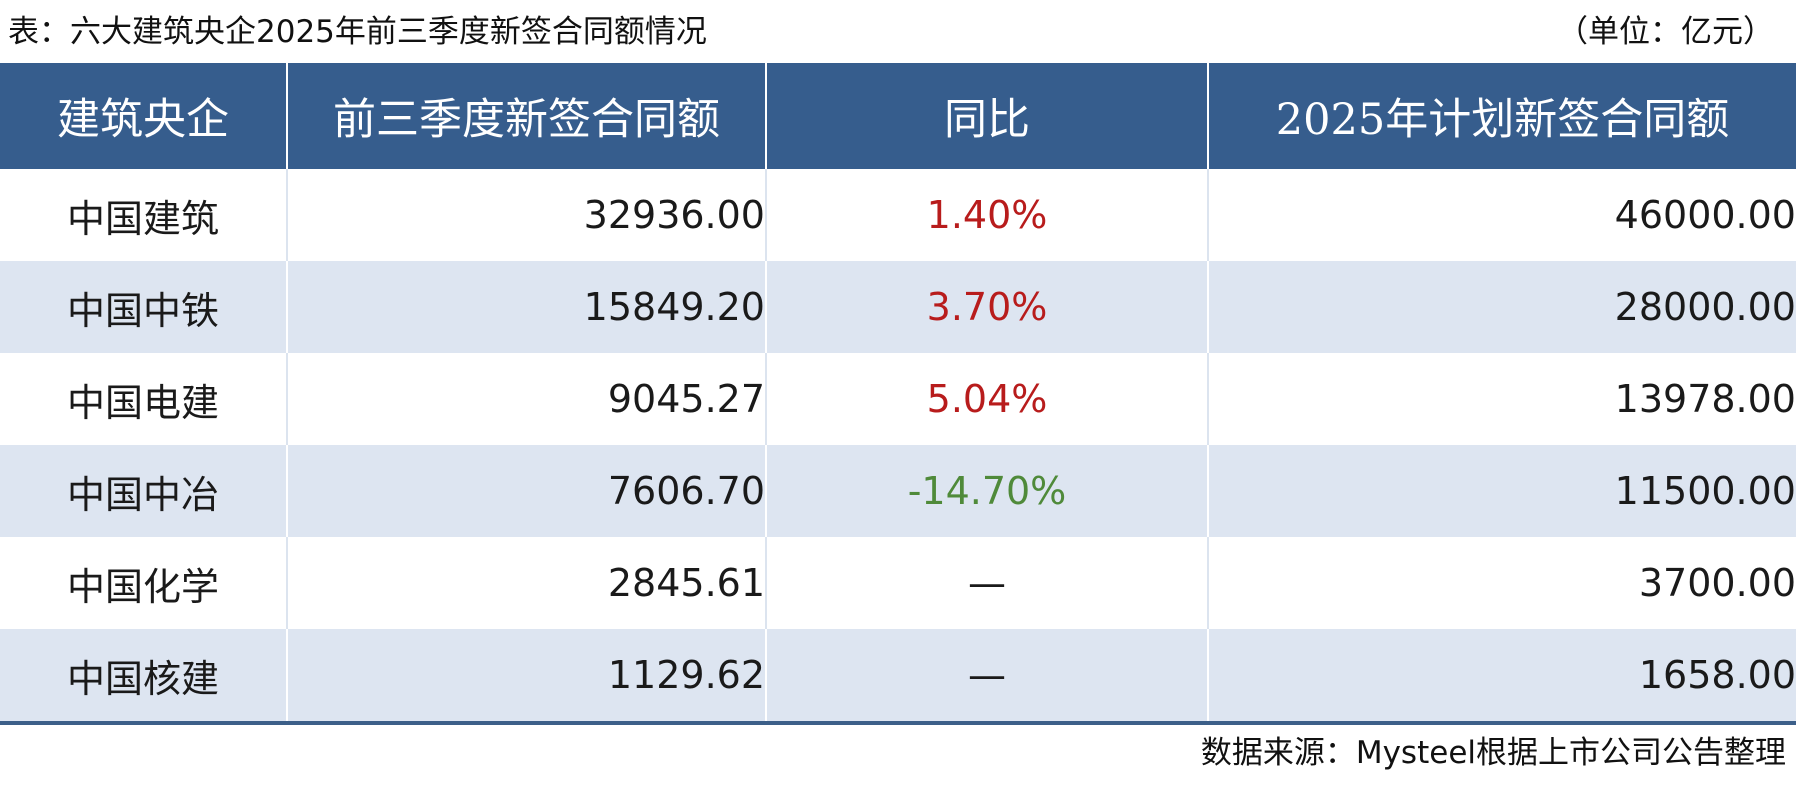 The width and height of the screenshot is (1796, 796). I want to click on q3-value: 9045.27, so click(527, 399).